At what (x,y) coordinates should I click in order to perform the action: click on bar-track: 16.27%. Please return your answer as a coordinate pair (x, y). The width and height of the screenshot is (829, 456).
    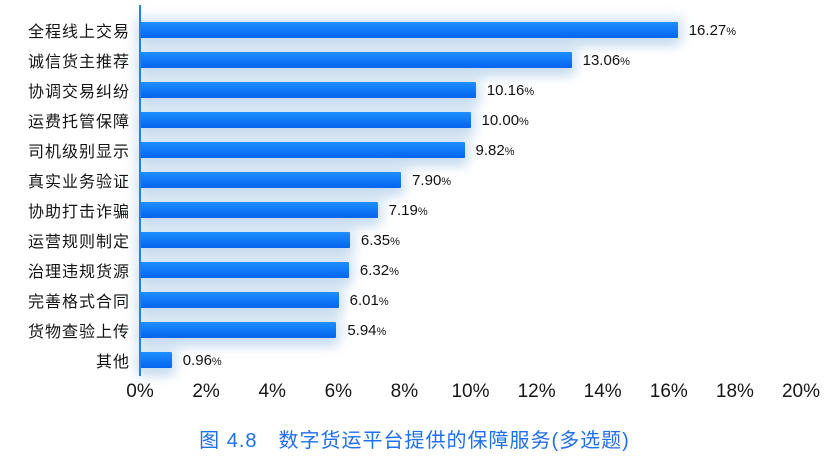
    Looking at the image, I should click on (470, 30).